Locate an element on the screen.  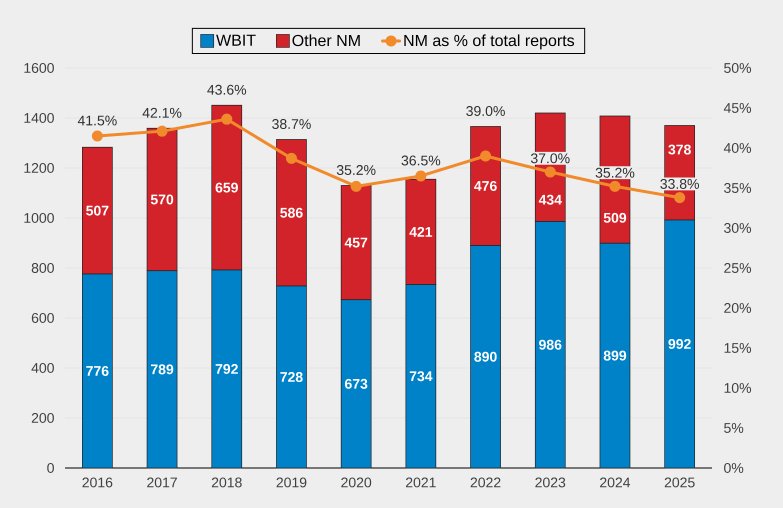
y2-tick-label: 40% is located at coordinates (738, 148).